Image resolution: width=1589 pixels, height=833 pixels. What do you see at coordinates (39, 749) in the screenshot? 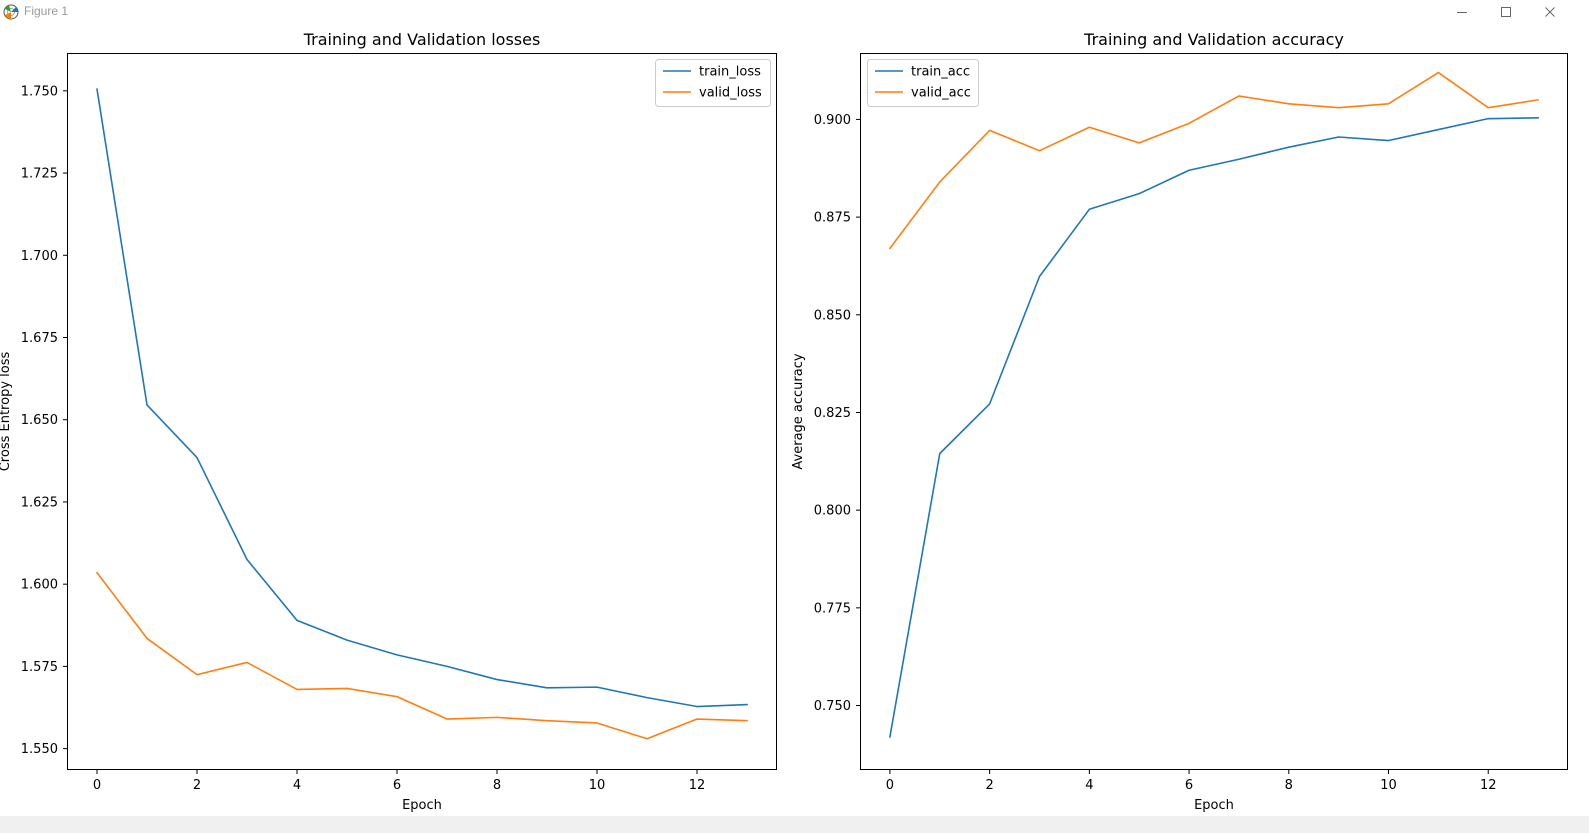
I see `y-tick-label: 1.550` at bounding box center [39, 749].